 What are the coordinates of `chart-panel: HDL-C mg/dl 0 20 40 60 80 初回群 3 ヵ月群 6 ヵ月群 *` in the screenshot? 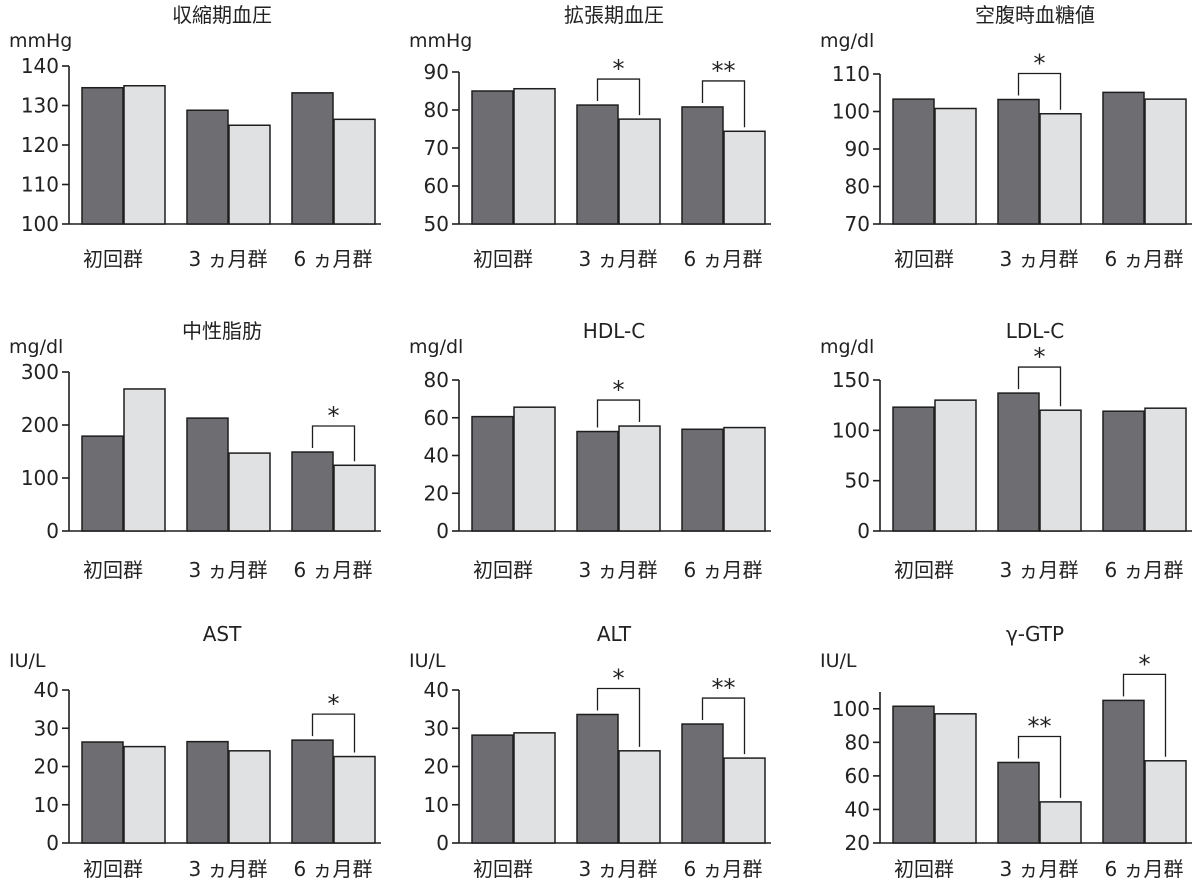 It's located at (590, 450).